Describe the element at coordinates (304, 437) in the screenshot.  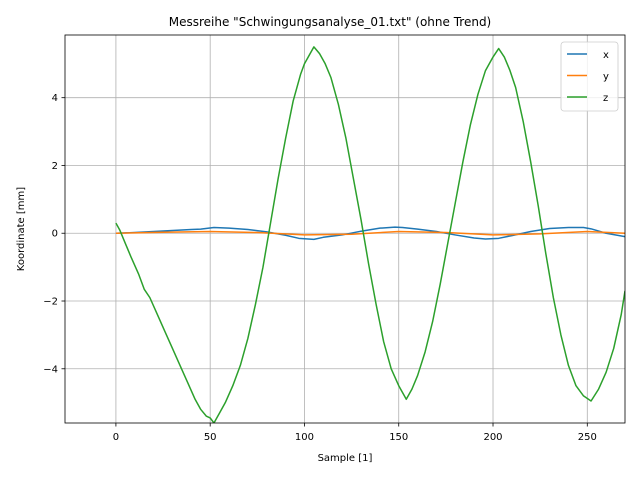
I see `x-tick-label: 100` at that location.